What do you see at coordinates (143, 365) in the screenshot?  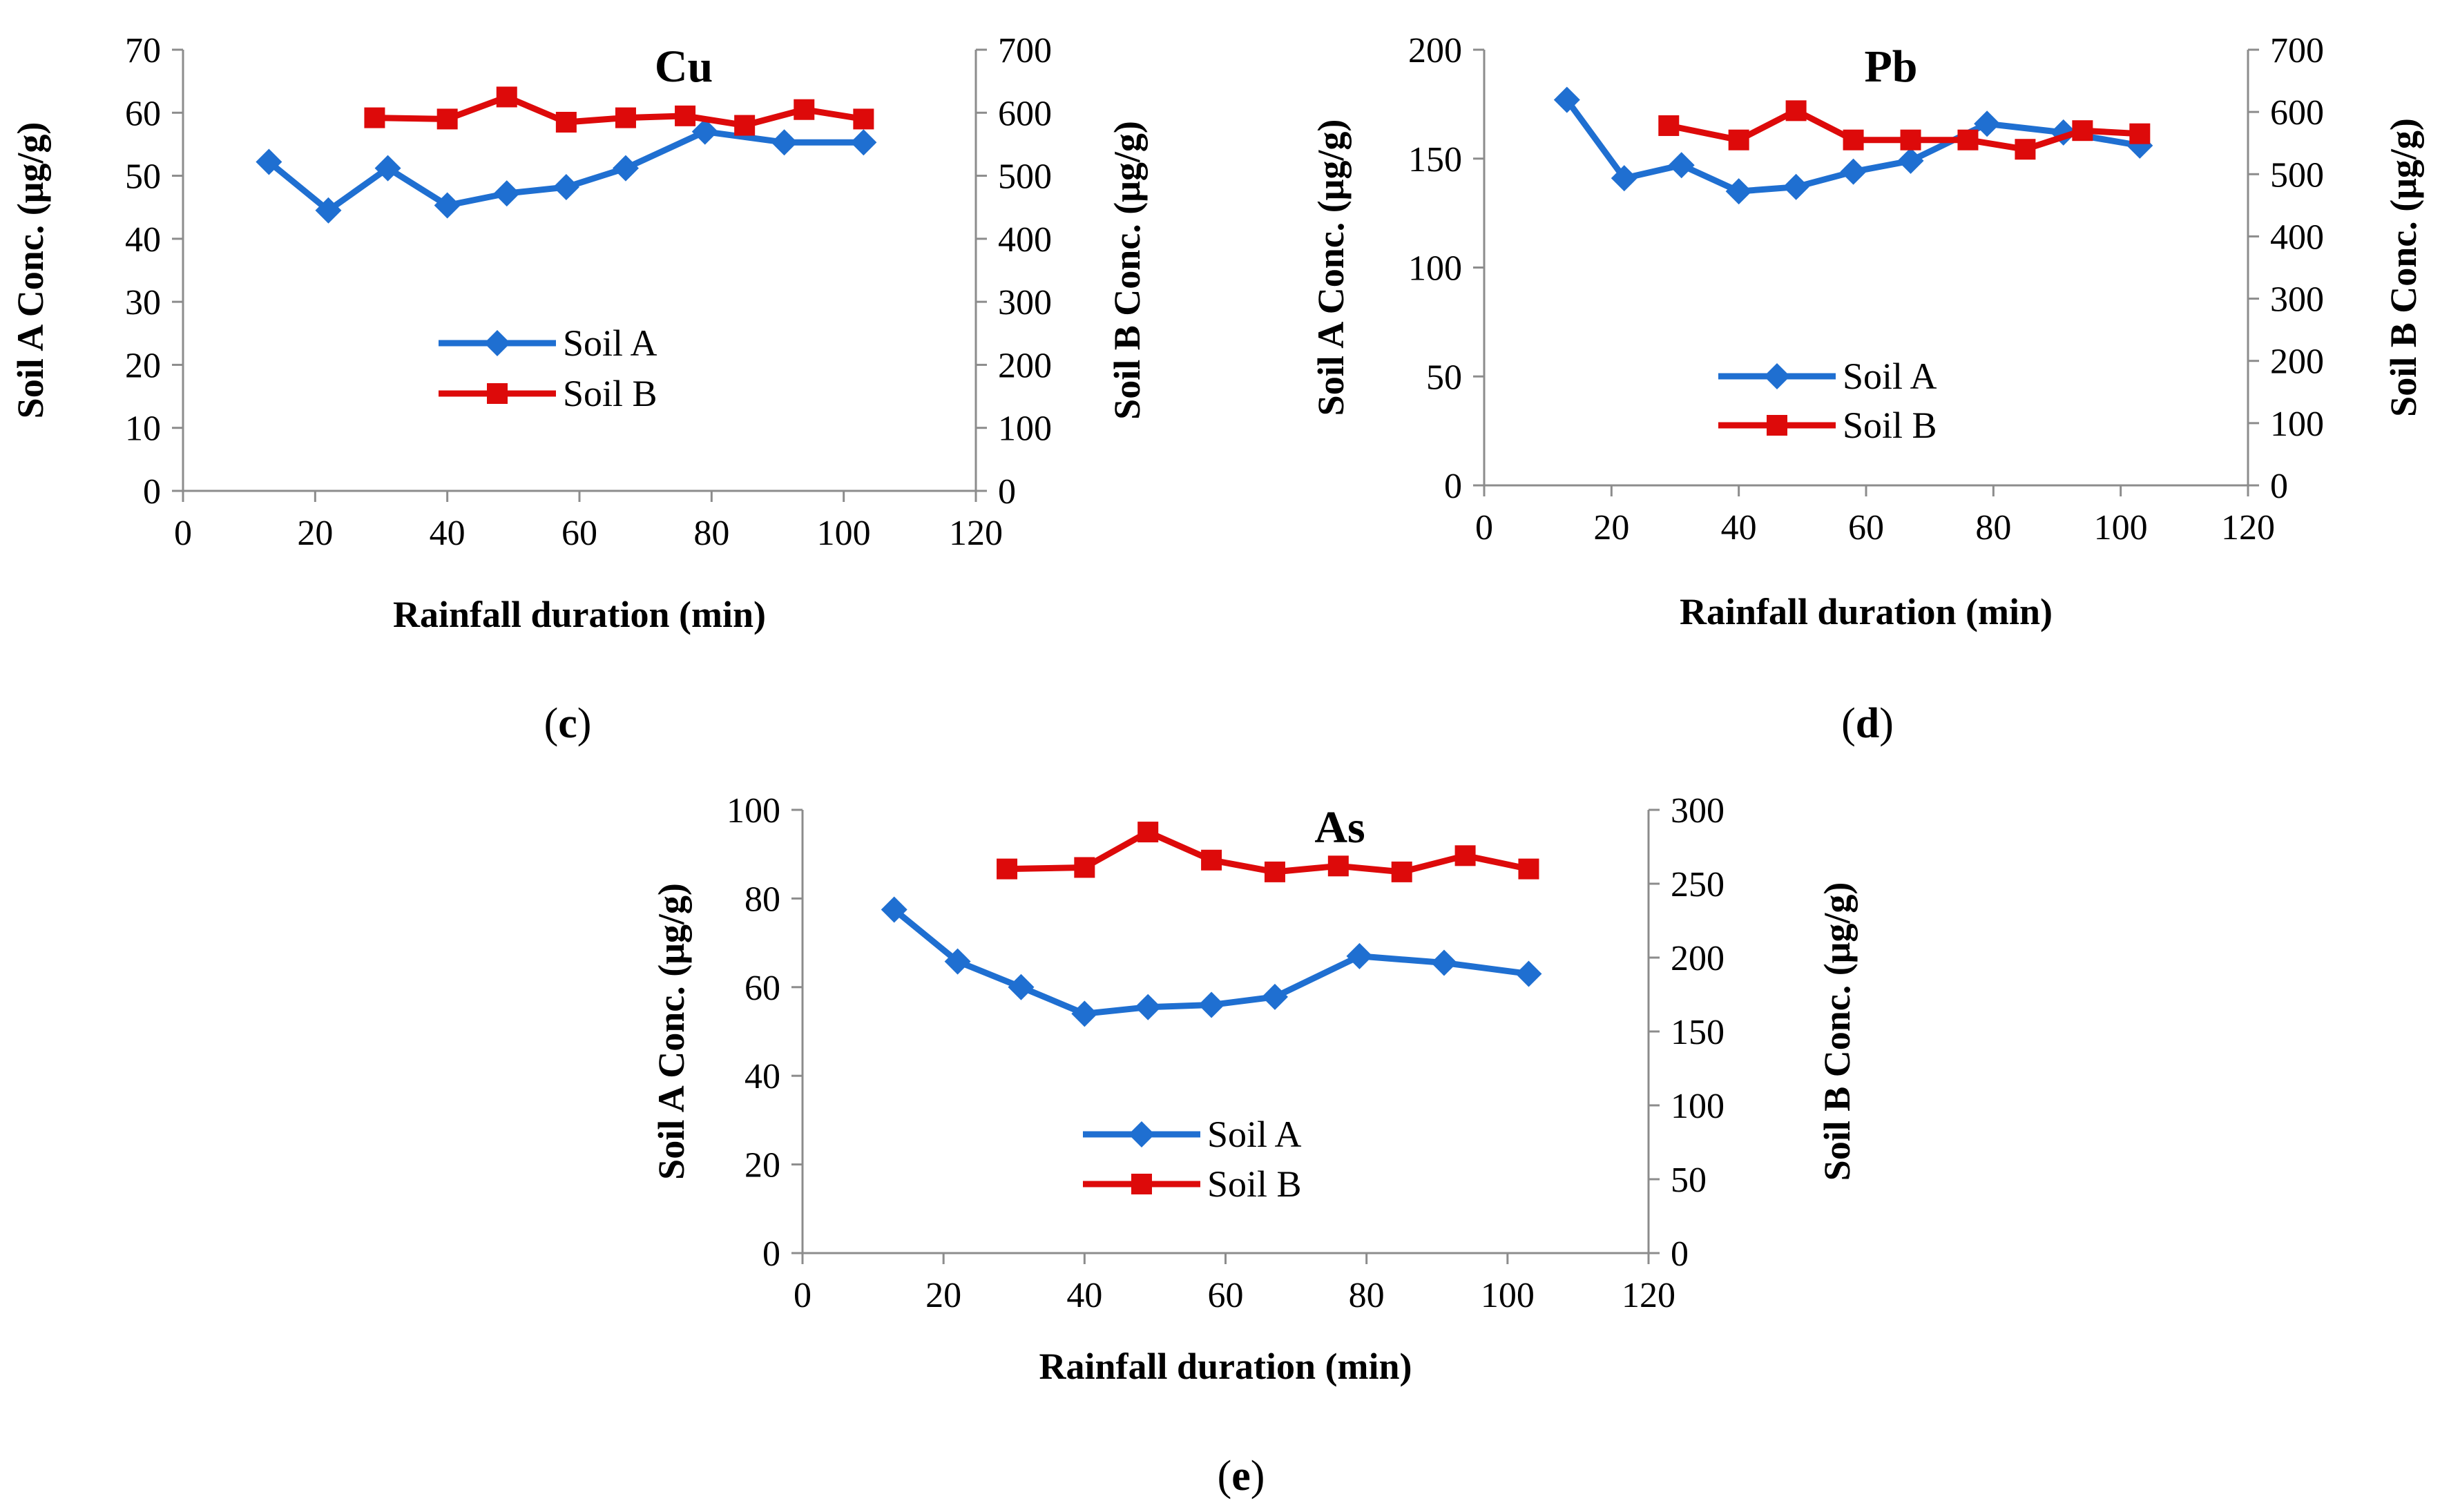 I see `y-left-tick-label: 20` at bounding box center [143, 365].